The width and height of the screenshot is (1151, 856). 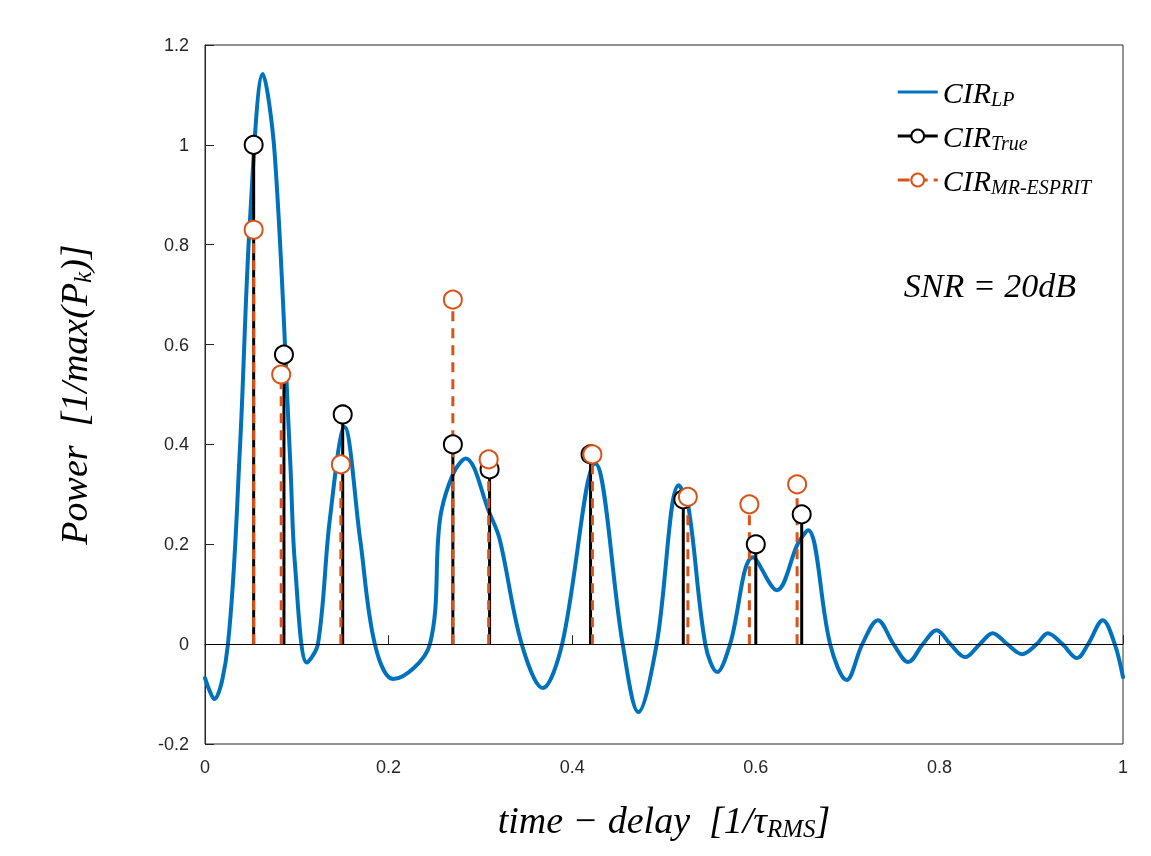 I want to click on y-tick-label: 1.2, so click(x=176, y=45).